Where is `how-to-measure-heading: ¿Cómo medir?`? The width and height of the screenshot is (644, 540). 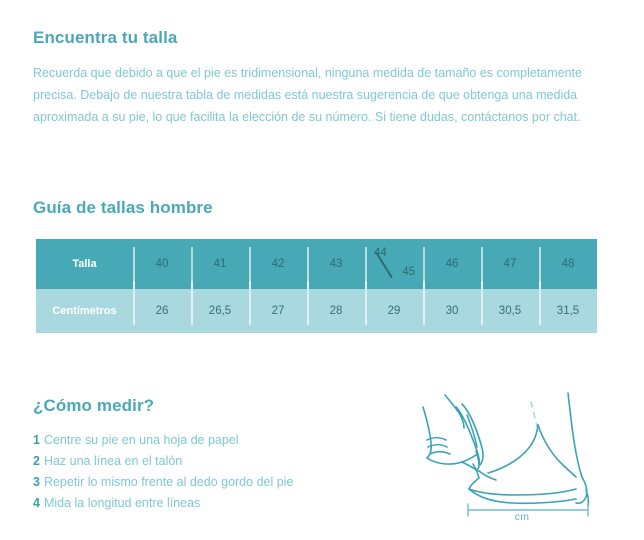
how-to-measure-heading: ¿Cómo medir? is located at coordinates (94, 405).